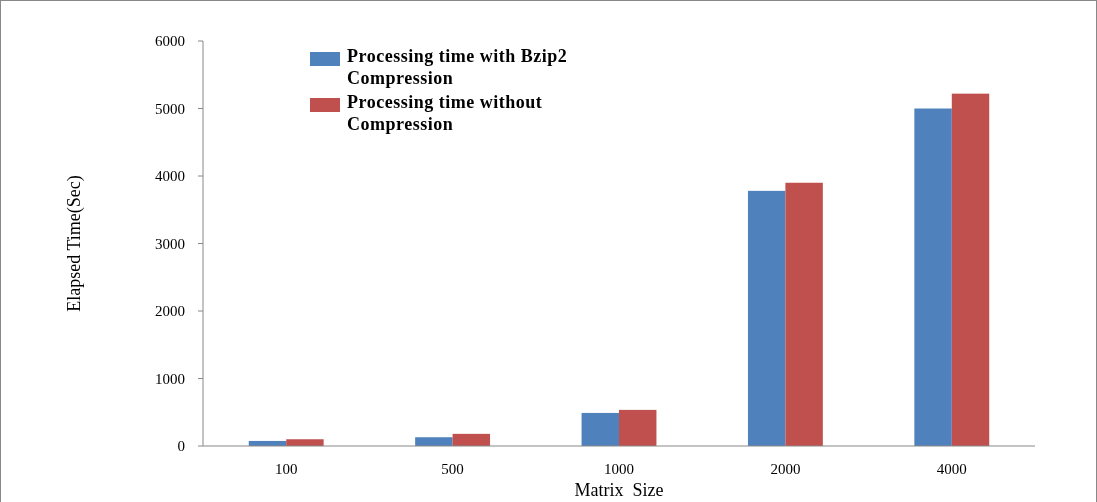 The image size is (1097, 502). What do you see at coordinates (170, 311) in the screenshot?
I see `y-tick-label: 2000` at bounding box center [170, 311].